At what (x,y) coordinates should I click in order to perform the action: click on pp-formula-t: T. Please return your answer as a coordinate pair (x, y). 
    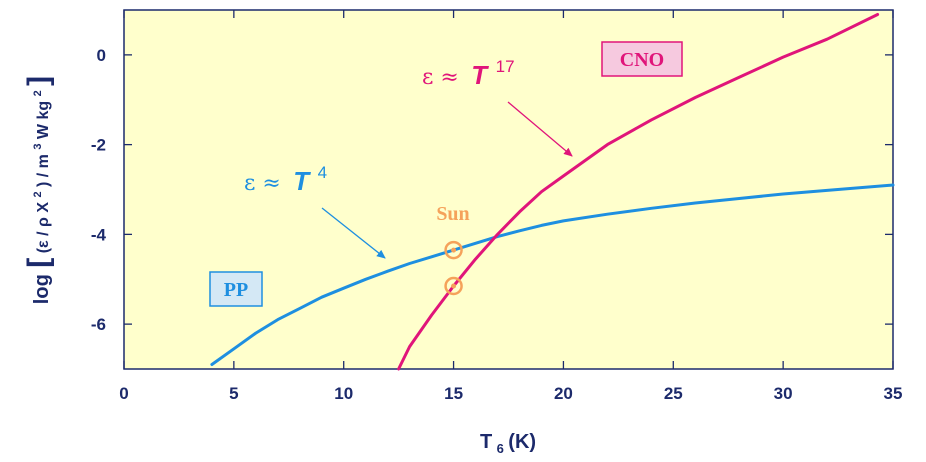
    Looking at the image, I should click on (302, 181).